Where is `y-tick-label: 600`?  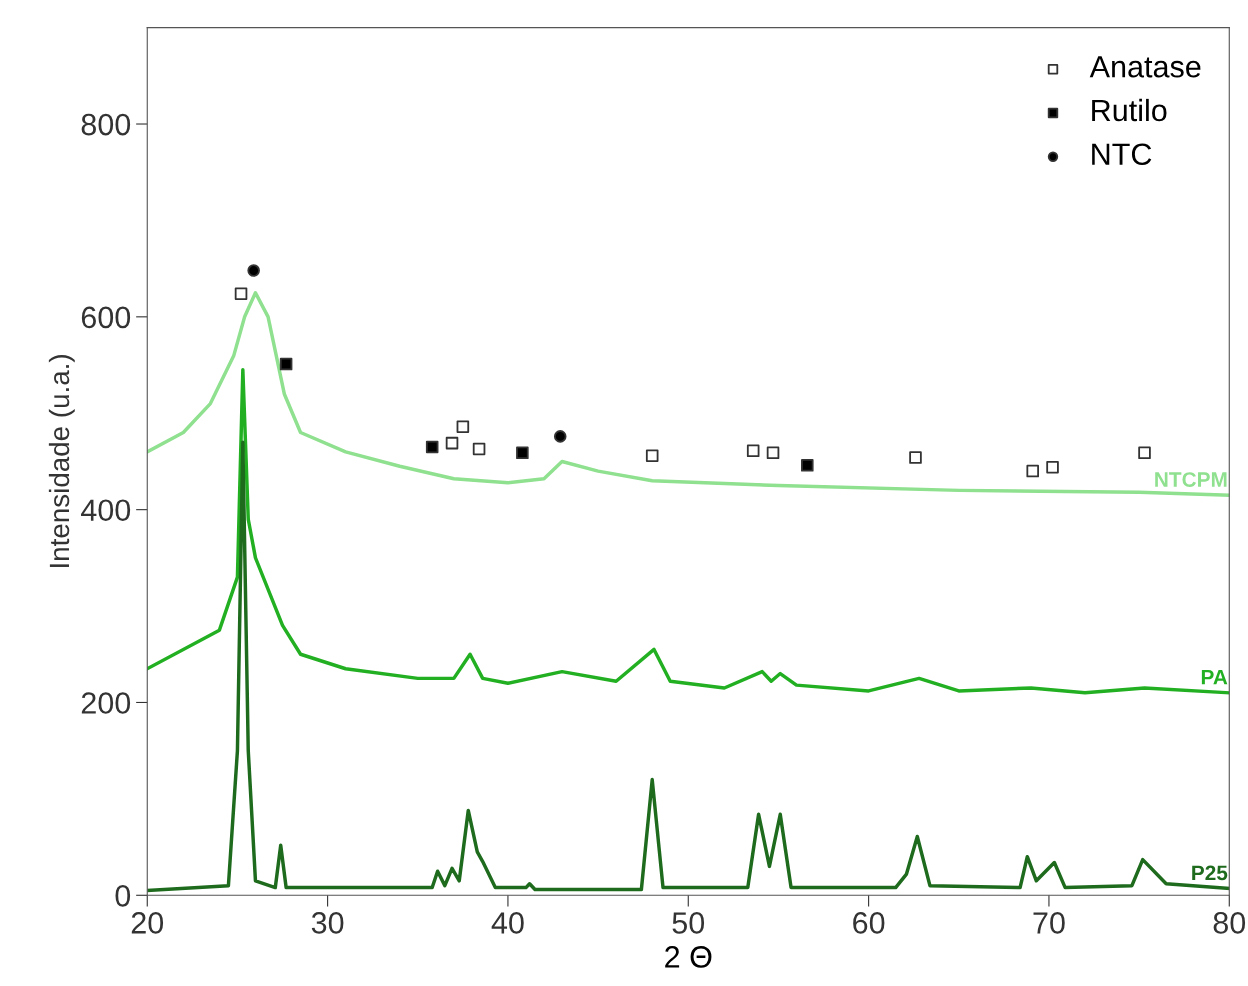
y-tick-label: 600 is located at coordinates (106, 317).